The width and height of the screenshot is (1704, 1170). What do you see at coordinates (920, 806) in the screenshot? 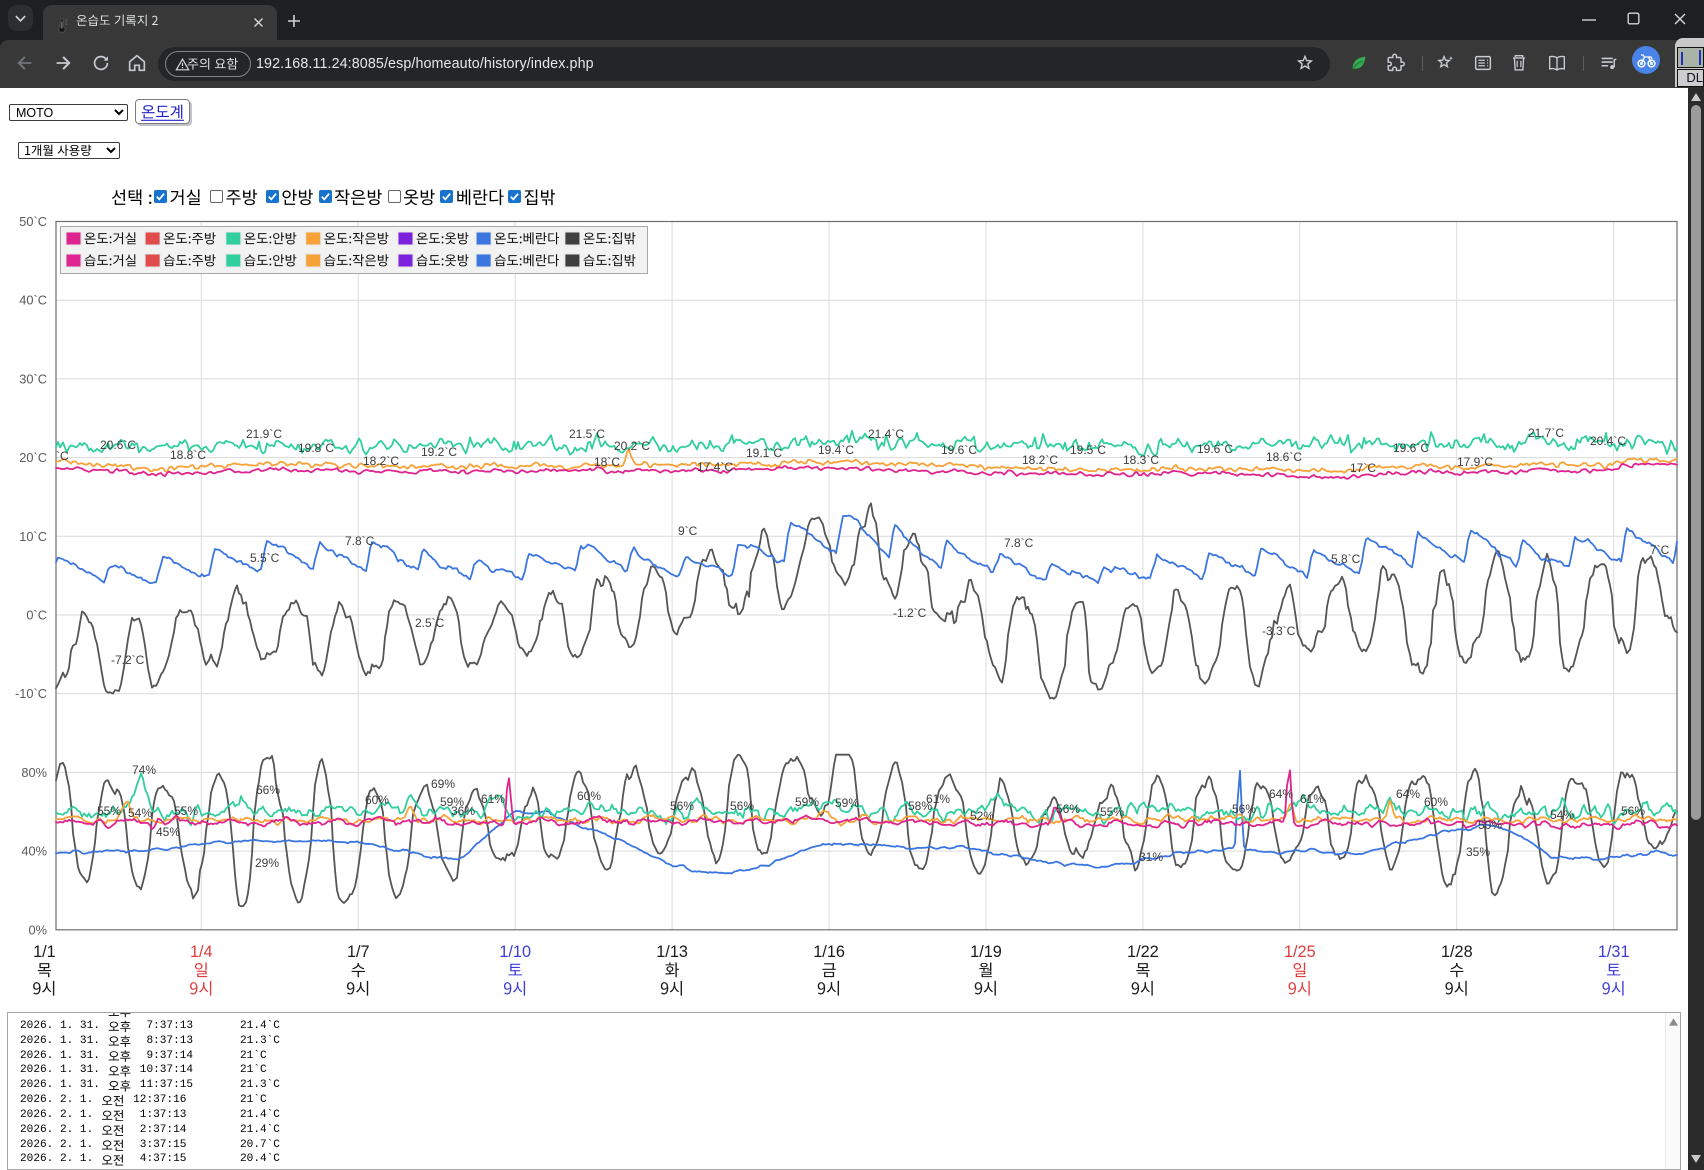
I see `svg-text: 58%` at bounding box center [920, 806].